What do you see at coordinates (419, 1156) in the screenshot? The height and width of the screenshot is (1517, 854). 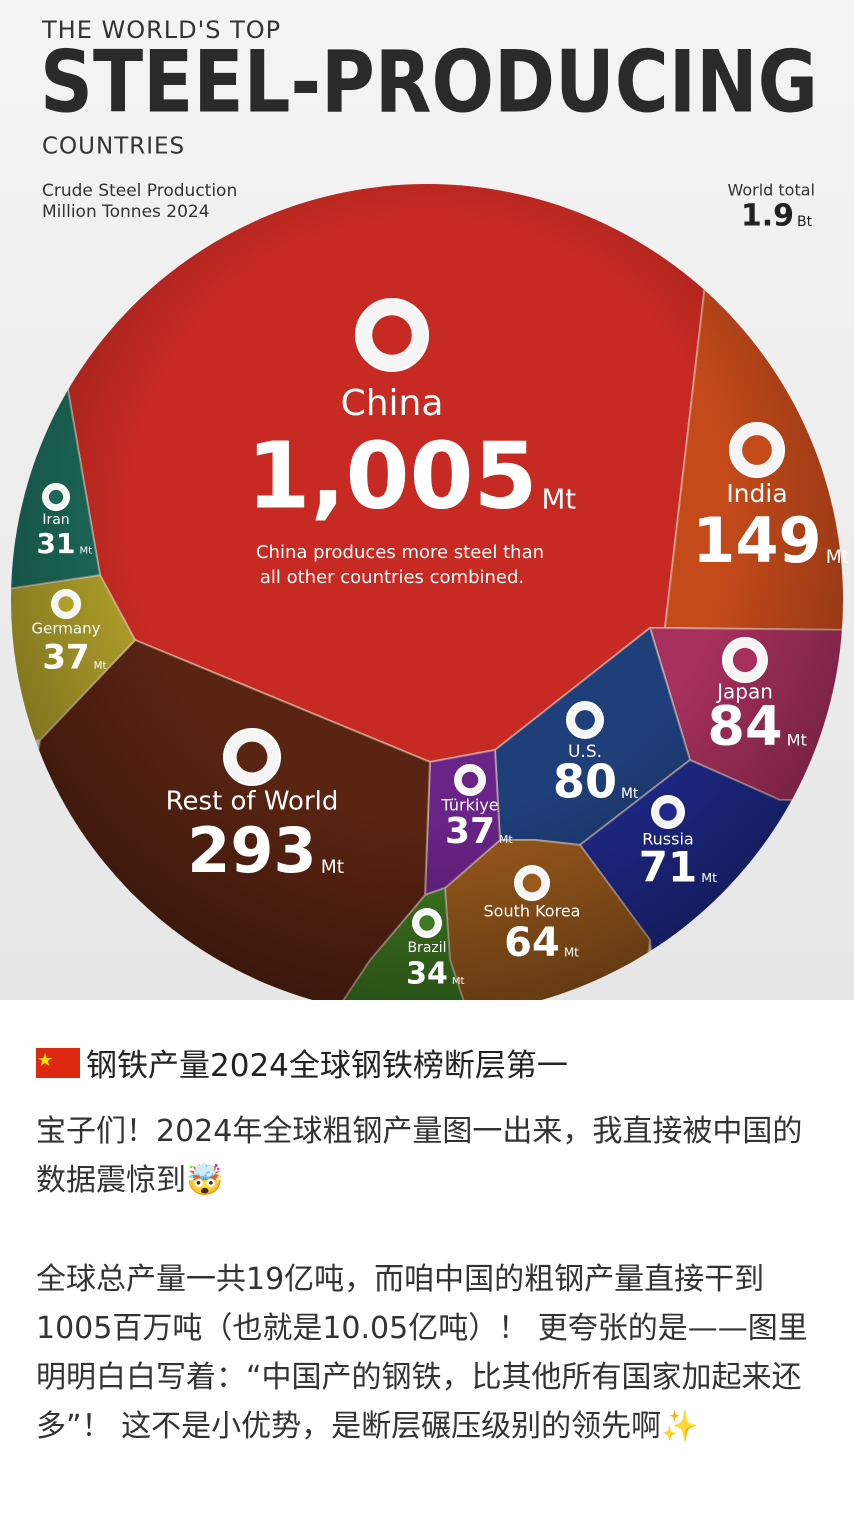 I see `post-paragraph: 宝子们！2024年全球粗钢产量图一出来，我直接被中国的数据震惊到🤯` at bounding box center [419, 1156].